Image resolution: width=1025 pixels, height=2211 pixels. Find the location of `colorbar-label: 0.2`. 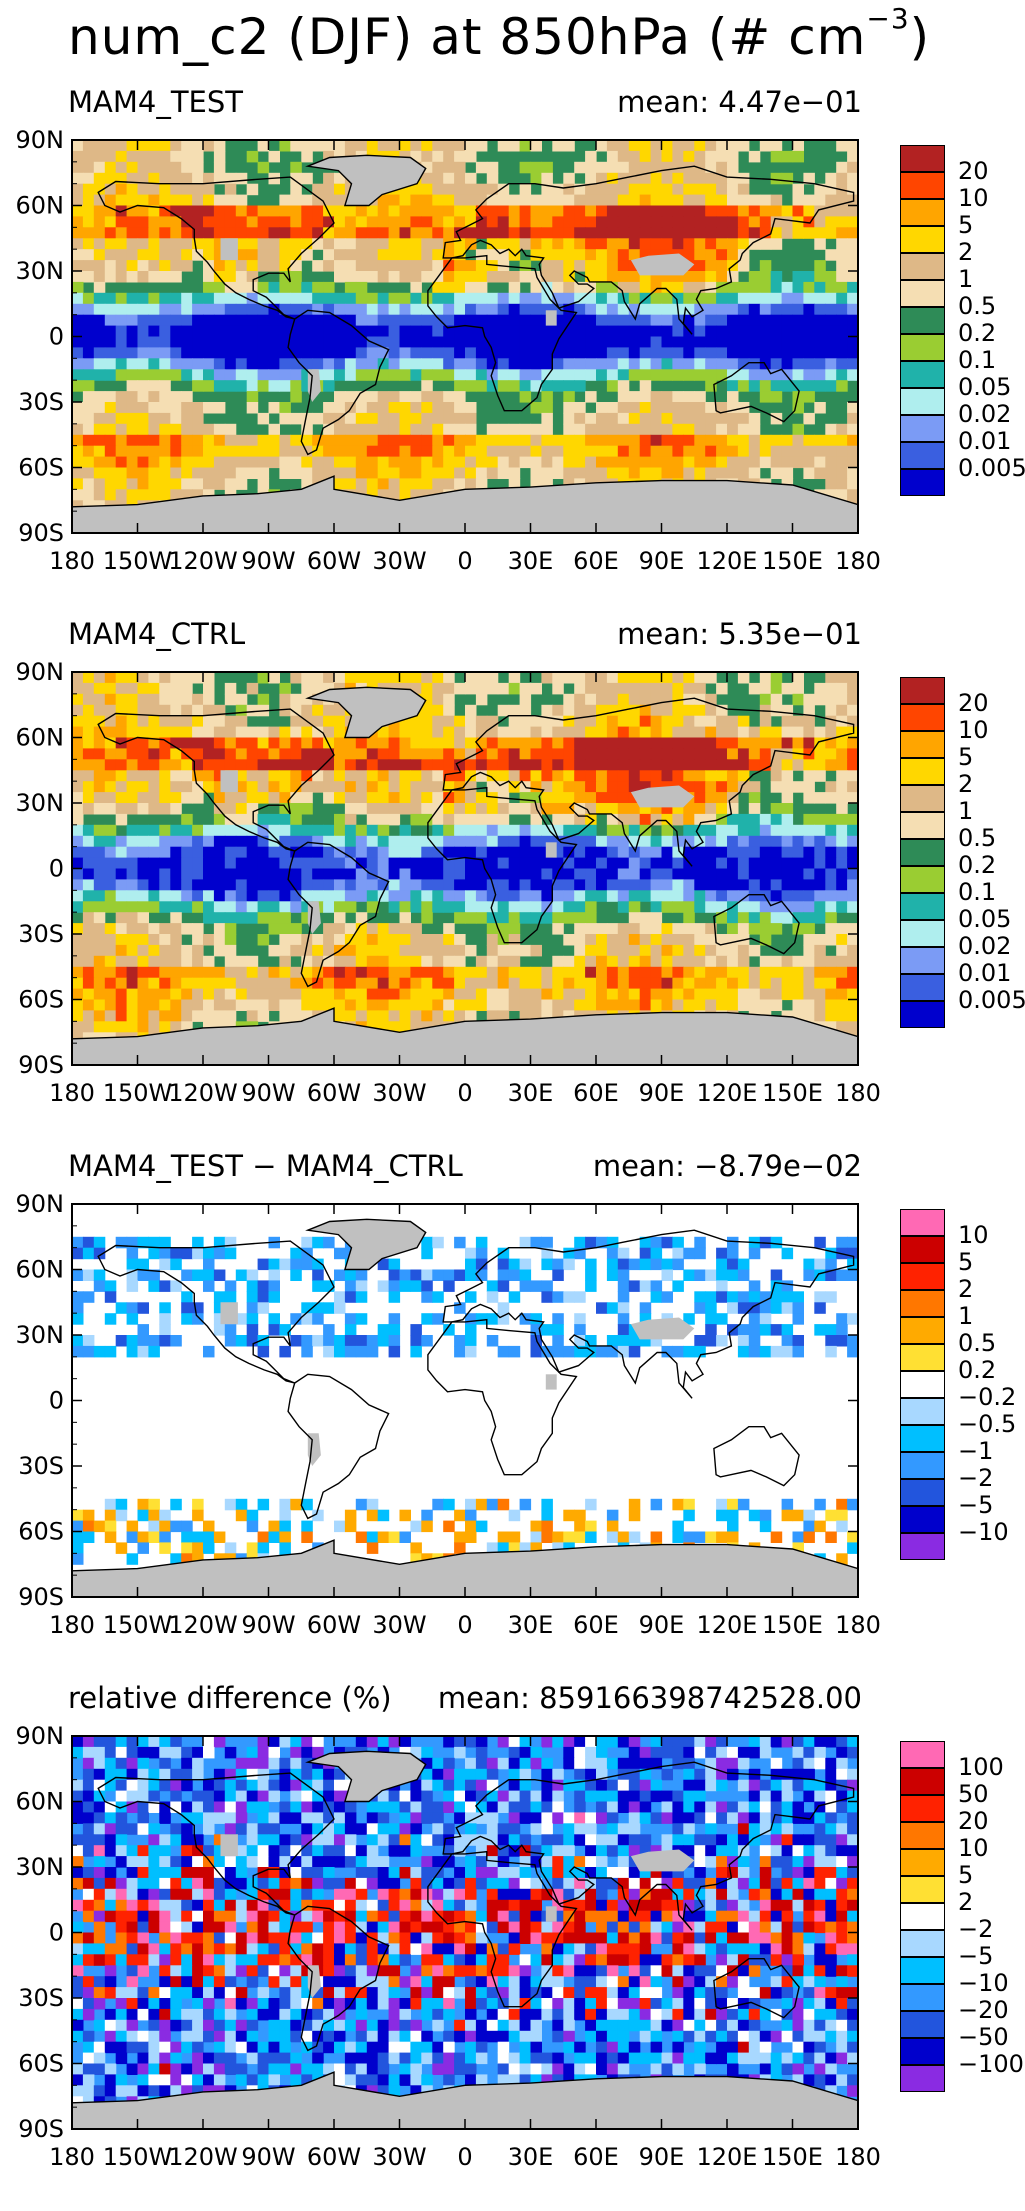

colorbar-label: 0.2 is located at coordinates (977, 333).